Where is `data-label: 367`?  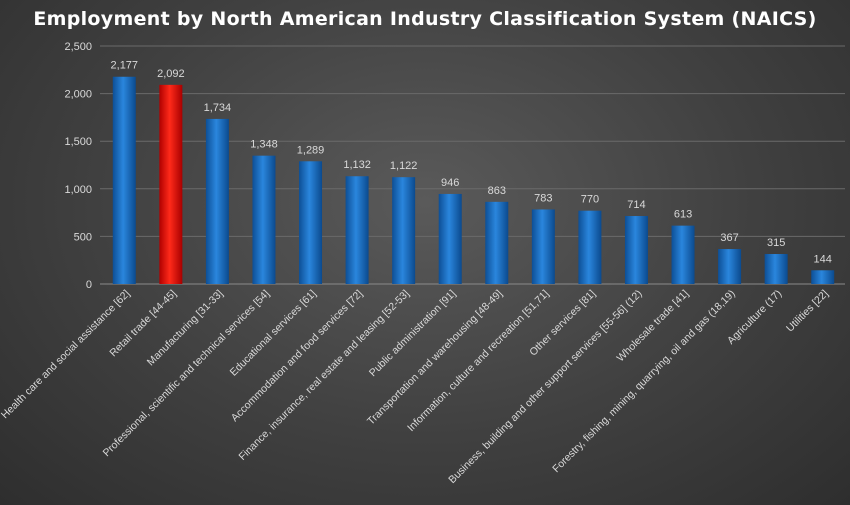 data-label: 367 is located at coordinates (729, 238).